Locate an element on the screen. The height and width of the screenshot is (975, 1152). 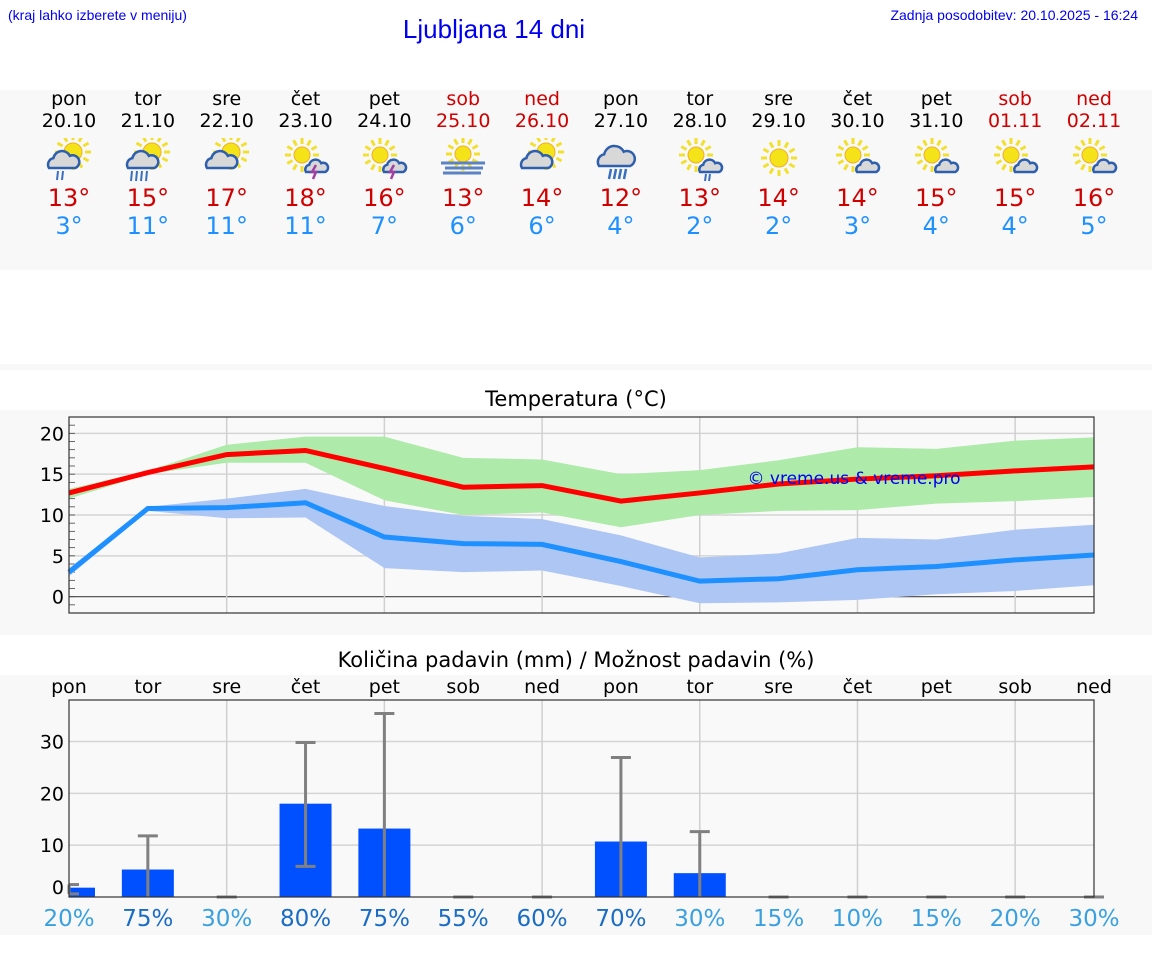
max-temp: 18° is located at coordinates (305, 198).